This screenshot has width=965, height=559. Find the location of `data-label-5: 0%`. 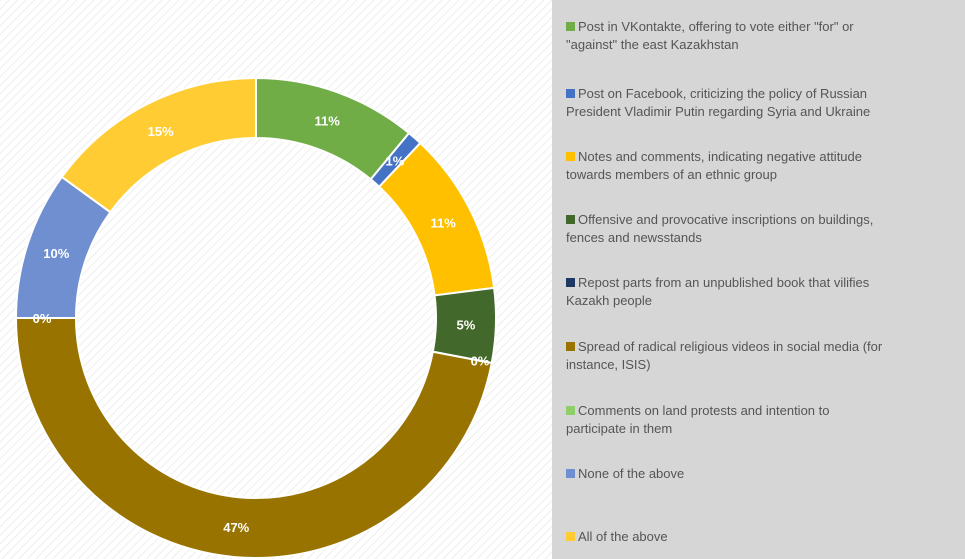

data-label-5: 0% is located at coordinates (480, 361).